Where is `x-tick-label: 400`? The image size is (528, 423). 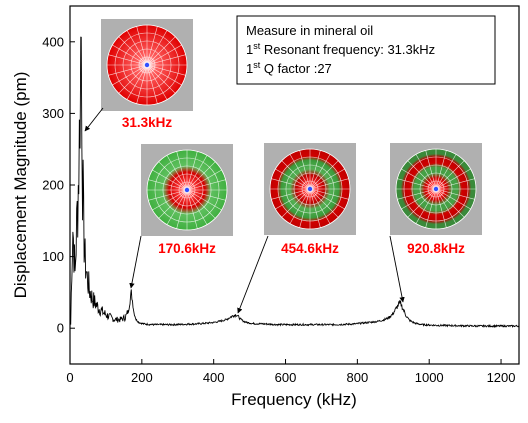
x-tick-label: 400 is located at coordinates (214, 377).